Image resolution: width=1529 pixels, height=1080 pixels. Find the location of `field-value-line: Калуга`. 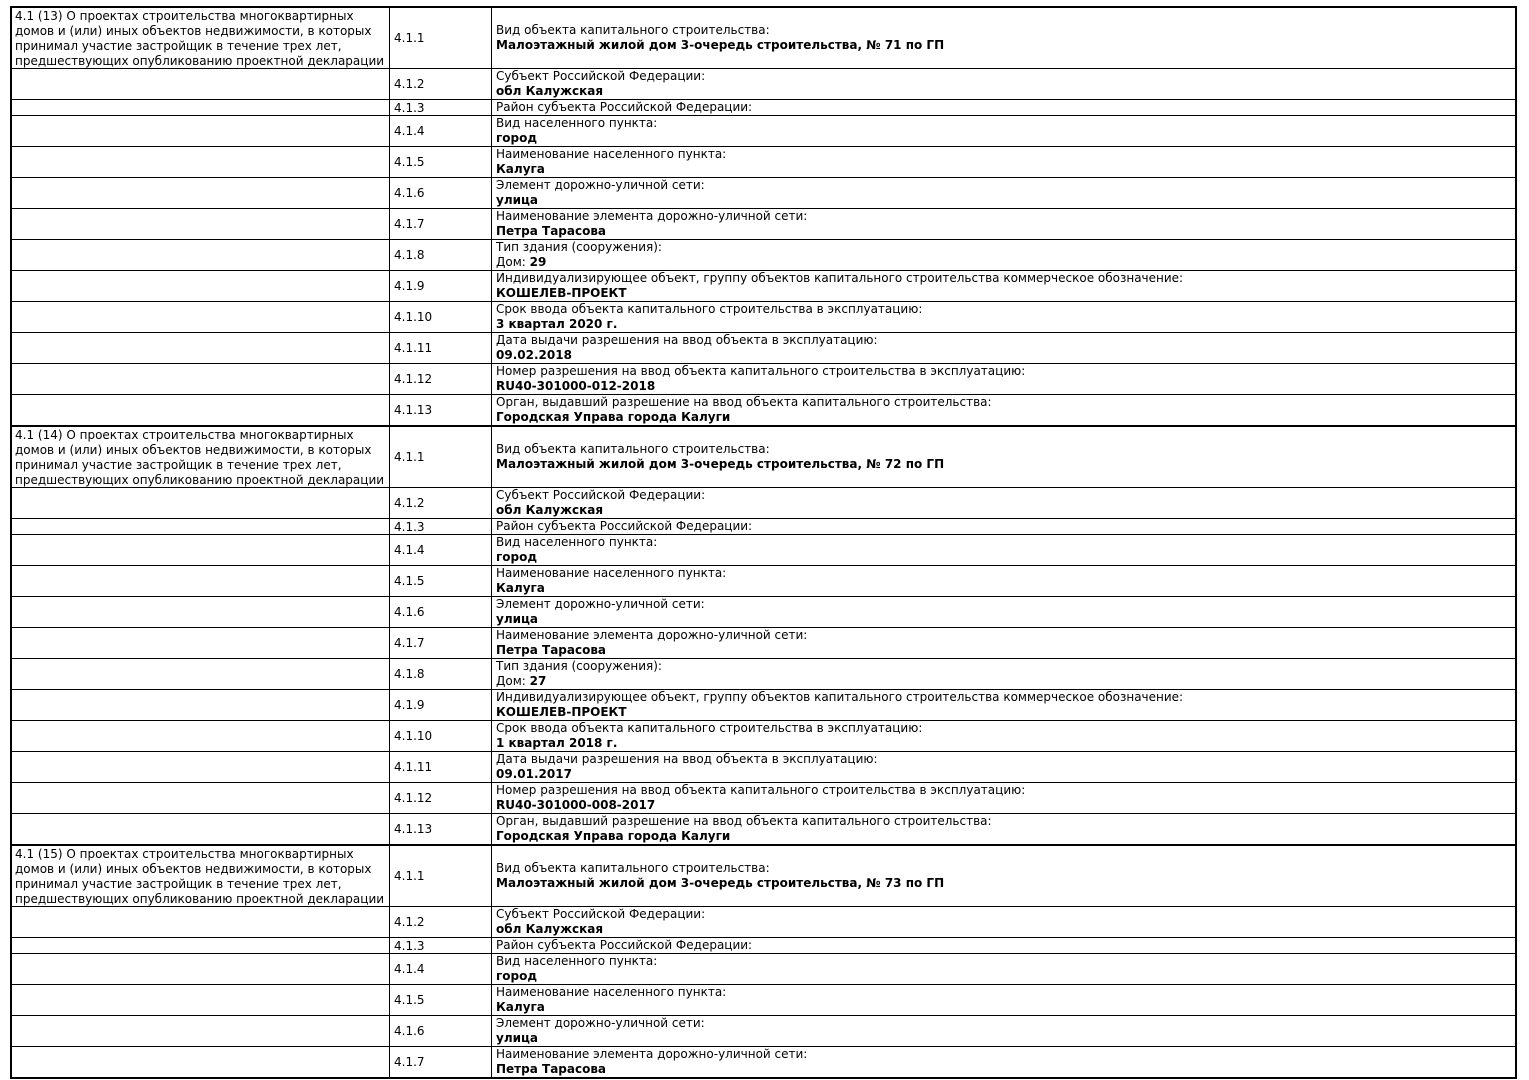

field-value-line: Калуга is located at coordinates (1003, 1007).